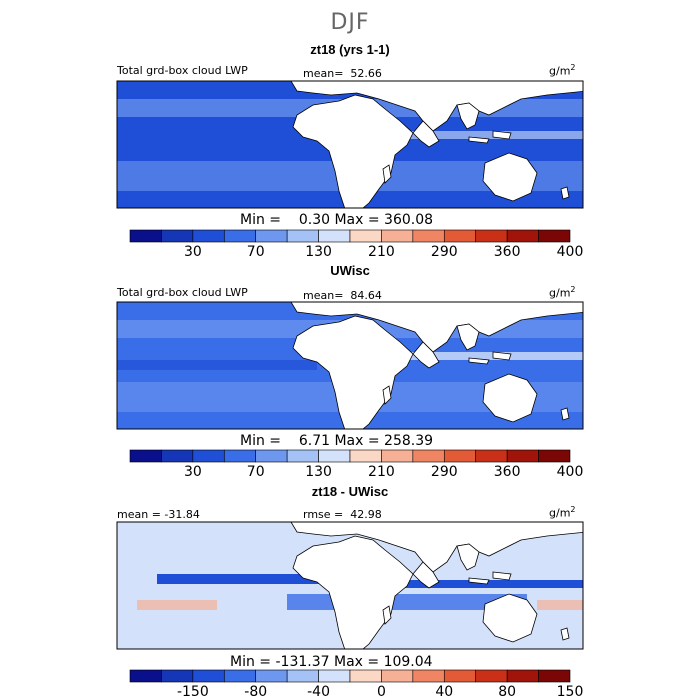 This screenshot has height=700, width=700. I want to click on colorbar-tick-label: 150, so click(570, 692).